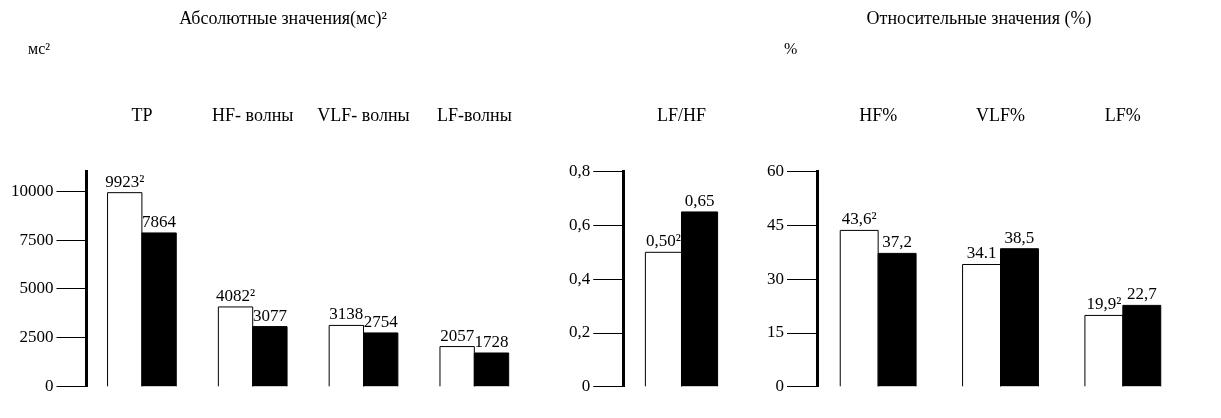  What do you see at coordinates (32, 190) in the screenshot?
I see `y-tick-label: 10000` at bounding box center [32, 190].